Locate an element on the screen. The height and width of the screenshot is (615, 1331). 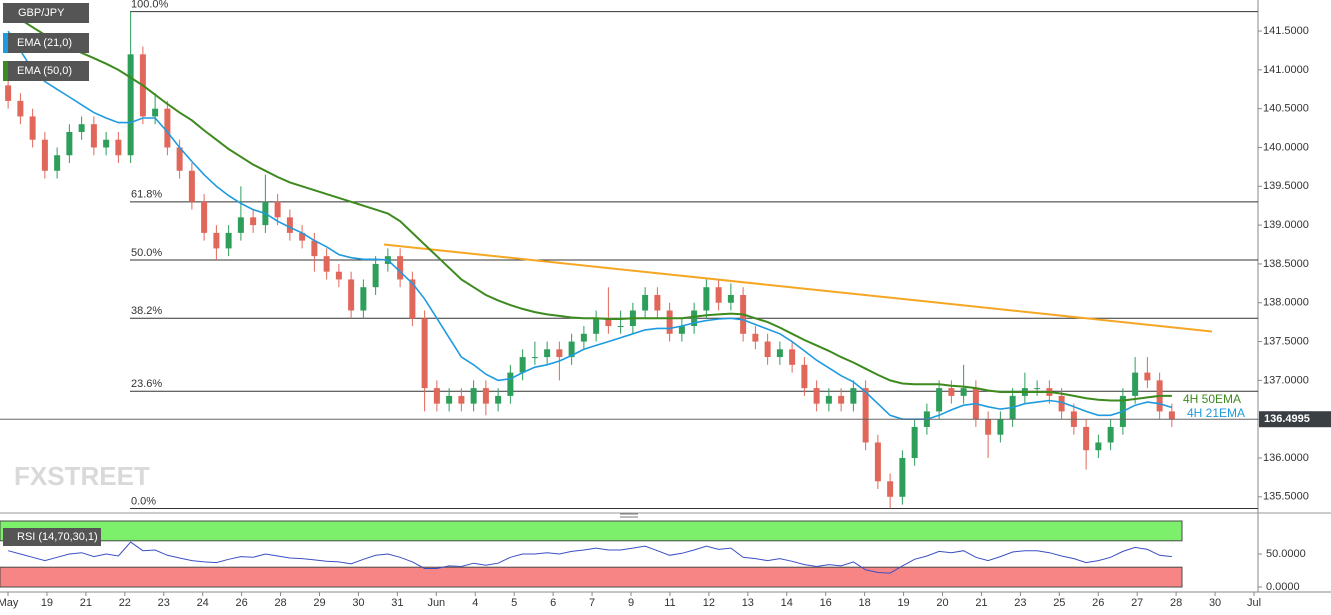
x-tick-label: 14 is located at coordinates (787, 603).